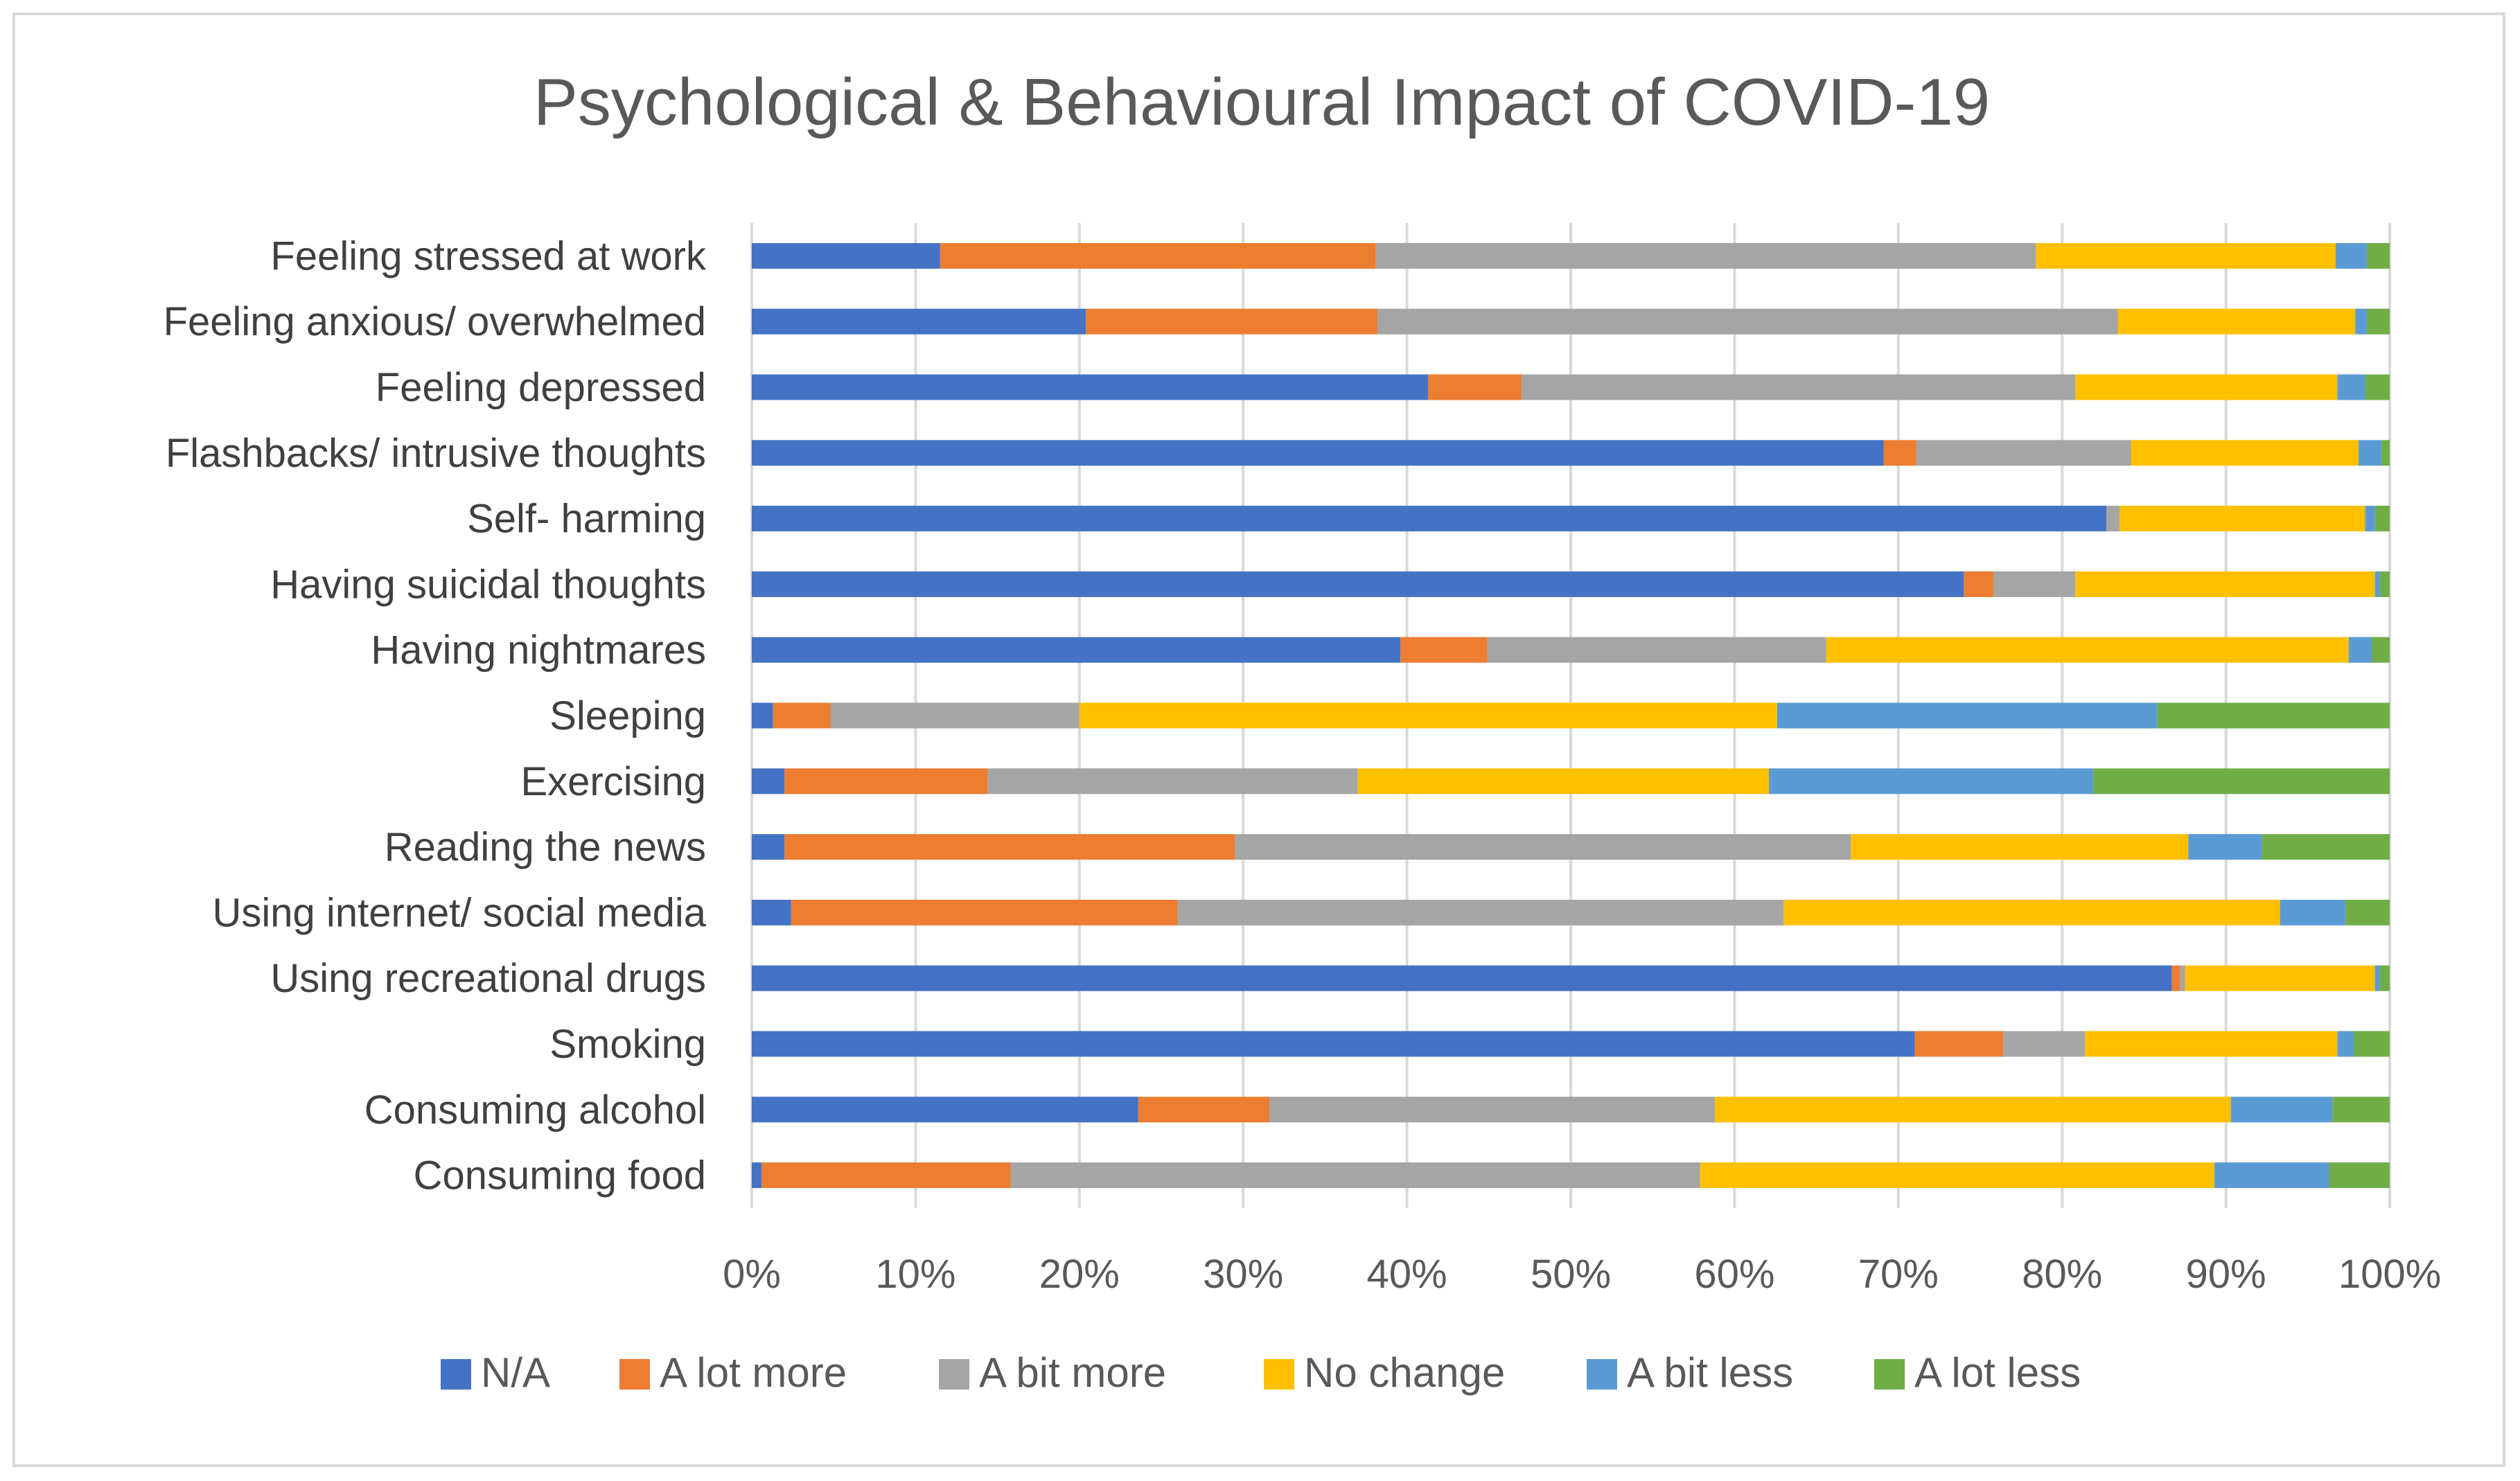  What do you see at coordinates (1204, 1110) in the screenshot?
I see `bar-consuming-alcohol-a-lot-more` at bounding box center [1204, 1110].